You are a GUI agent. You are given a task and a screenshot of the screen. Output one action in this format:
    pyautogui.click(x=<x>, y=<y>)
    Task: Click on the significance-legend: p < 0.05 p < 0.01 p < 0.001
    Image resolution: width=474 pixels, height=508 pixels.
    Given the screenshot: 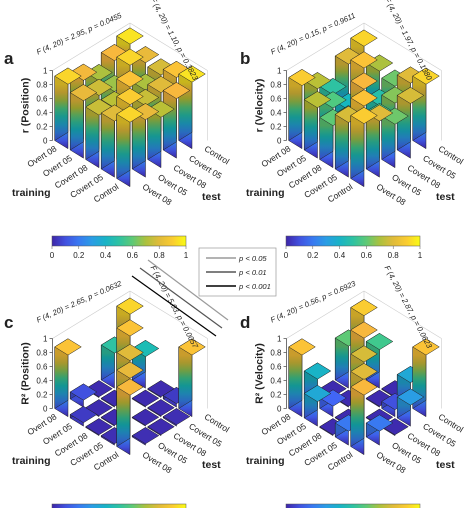 What is the action you would take?
    pyautogui.click(x=237, y=272)
    